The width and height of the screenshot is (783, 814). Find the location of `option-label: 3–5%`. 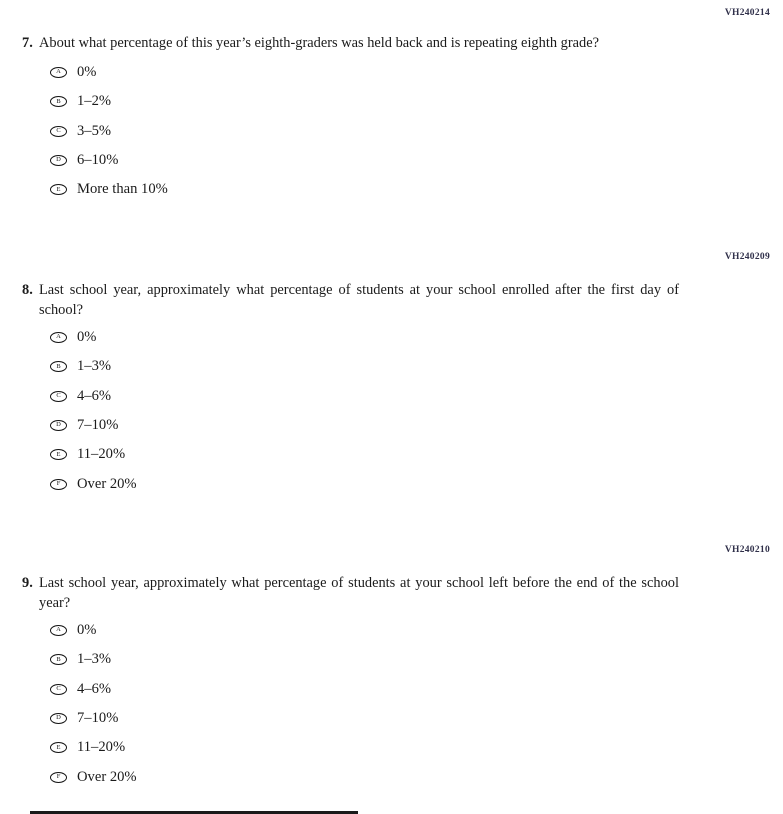

option-label: 3–5% is located at coordinates (94, 130).